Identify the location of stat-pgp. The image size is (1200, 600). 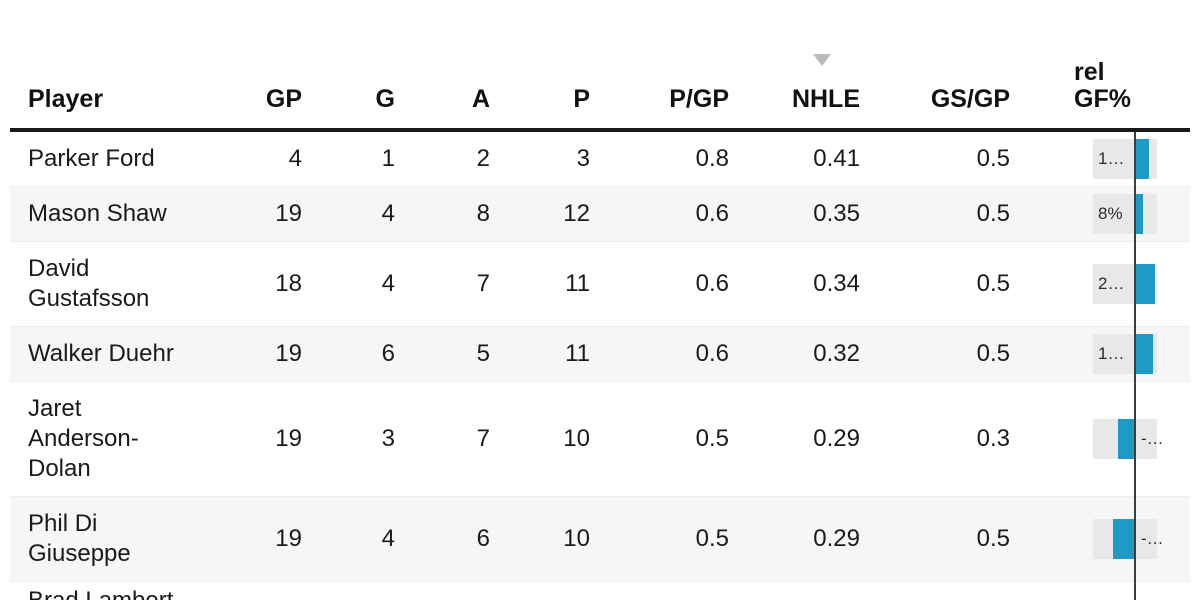
(659, 591).